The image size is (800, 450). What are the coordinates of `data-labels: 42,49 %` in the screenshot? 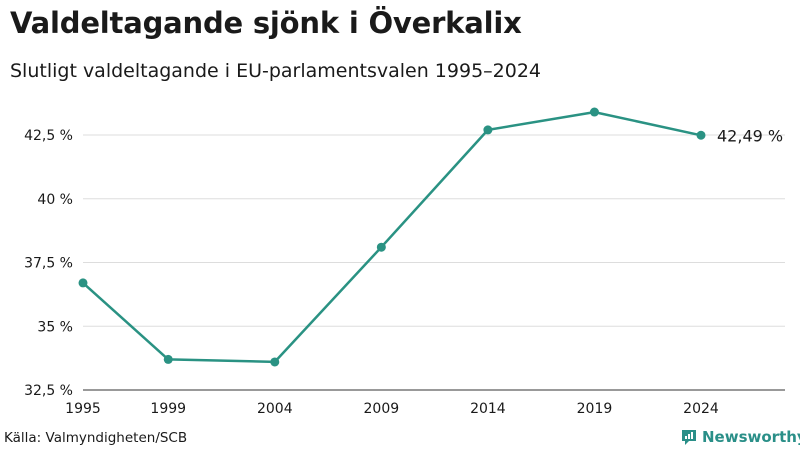 It's located at (750, 135).